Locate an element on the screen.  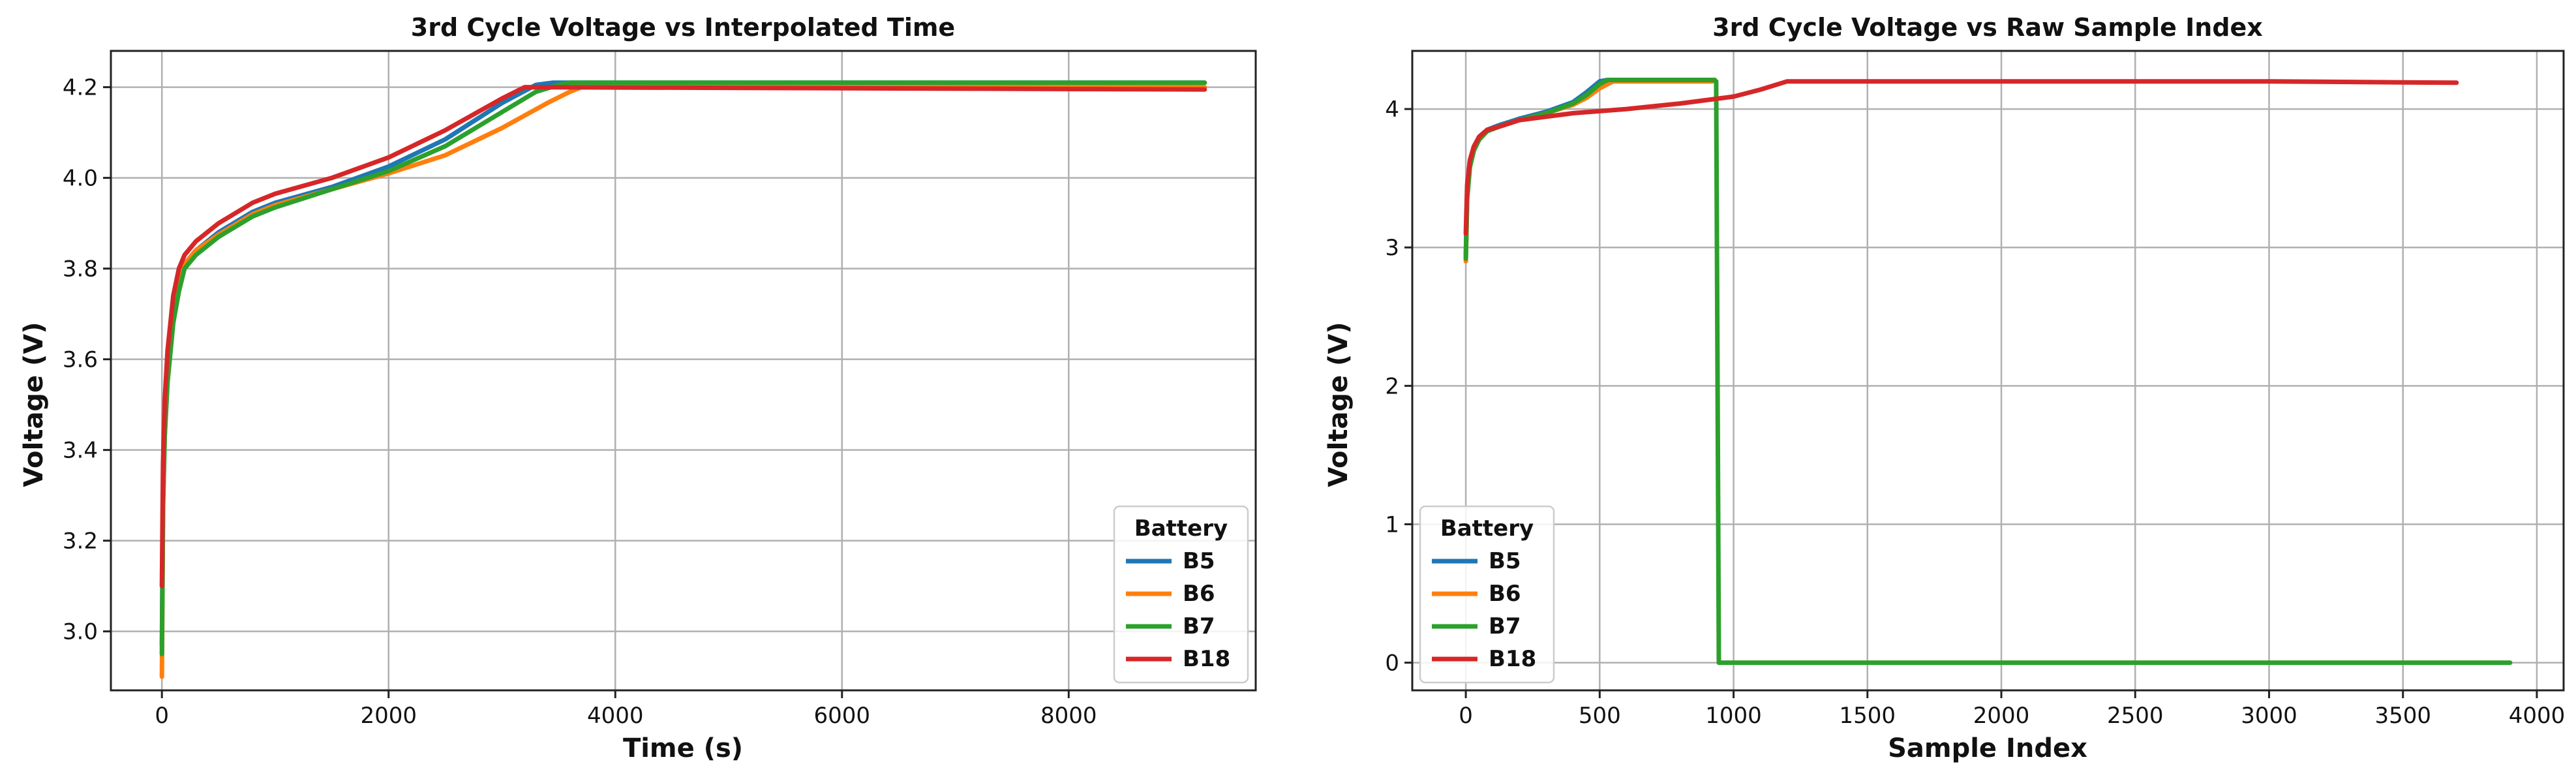
y-tick-label: 3.8 is located at coordinates (80, 269).